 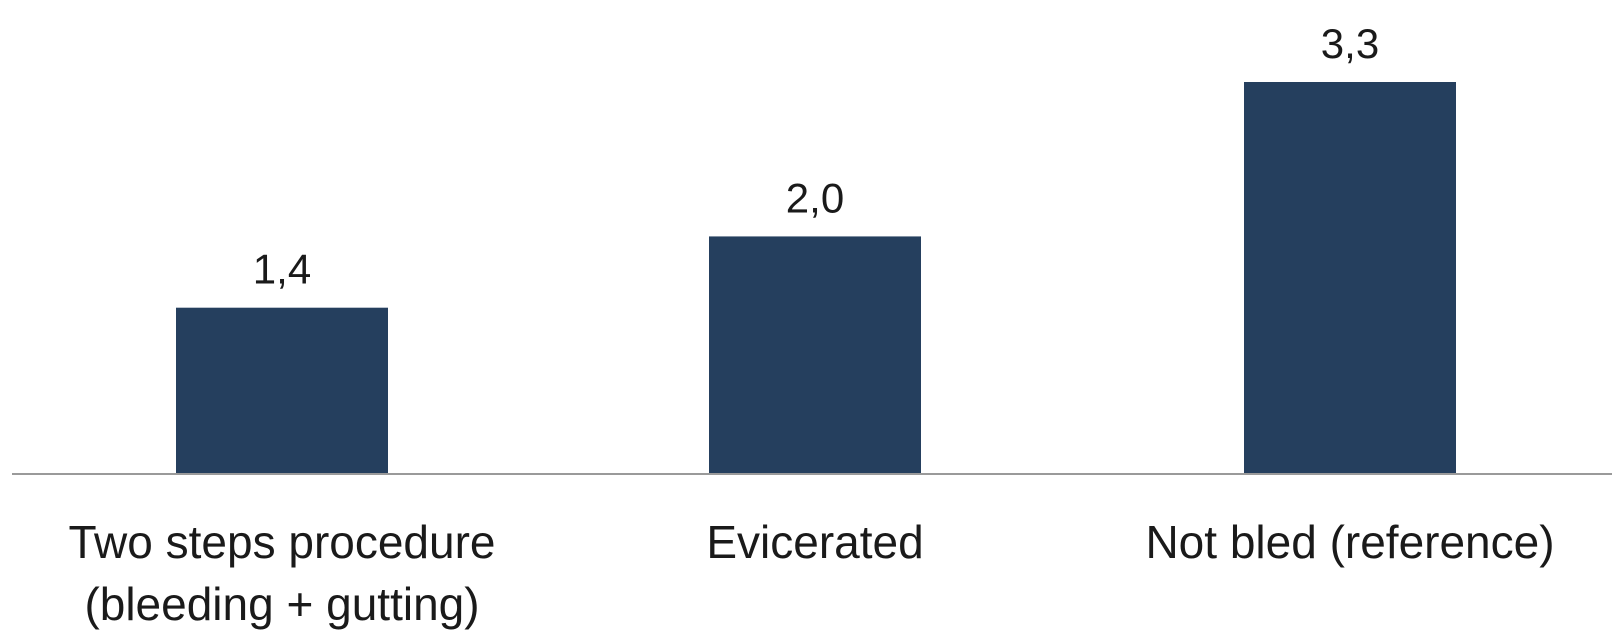 I want to click on category-label-2: Evicerated, so click(x=814, y=542).